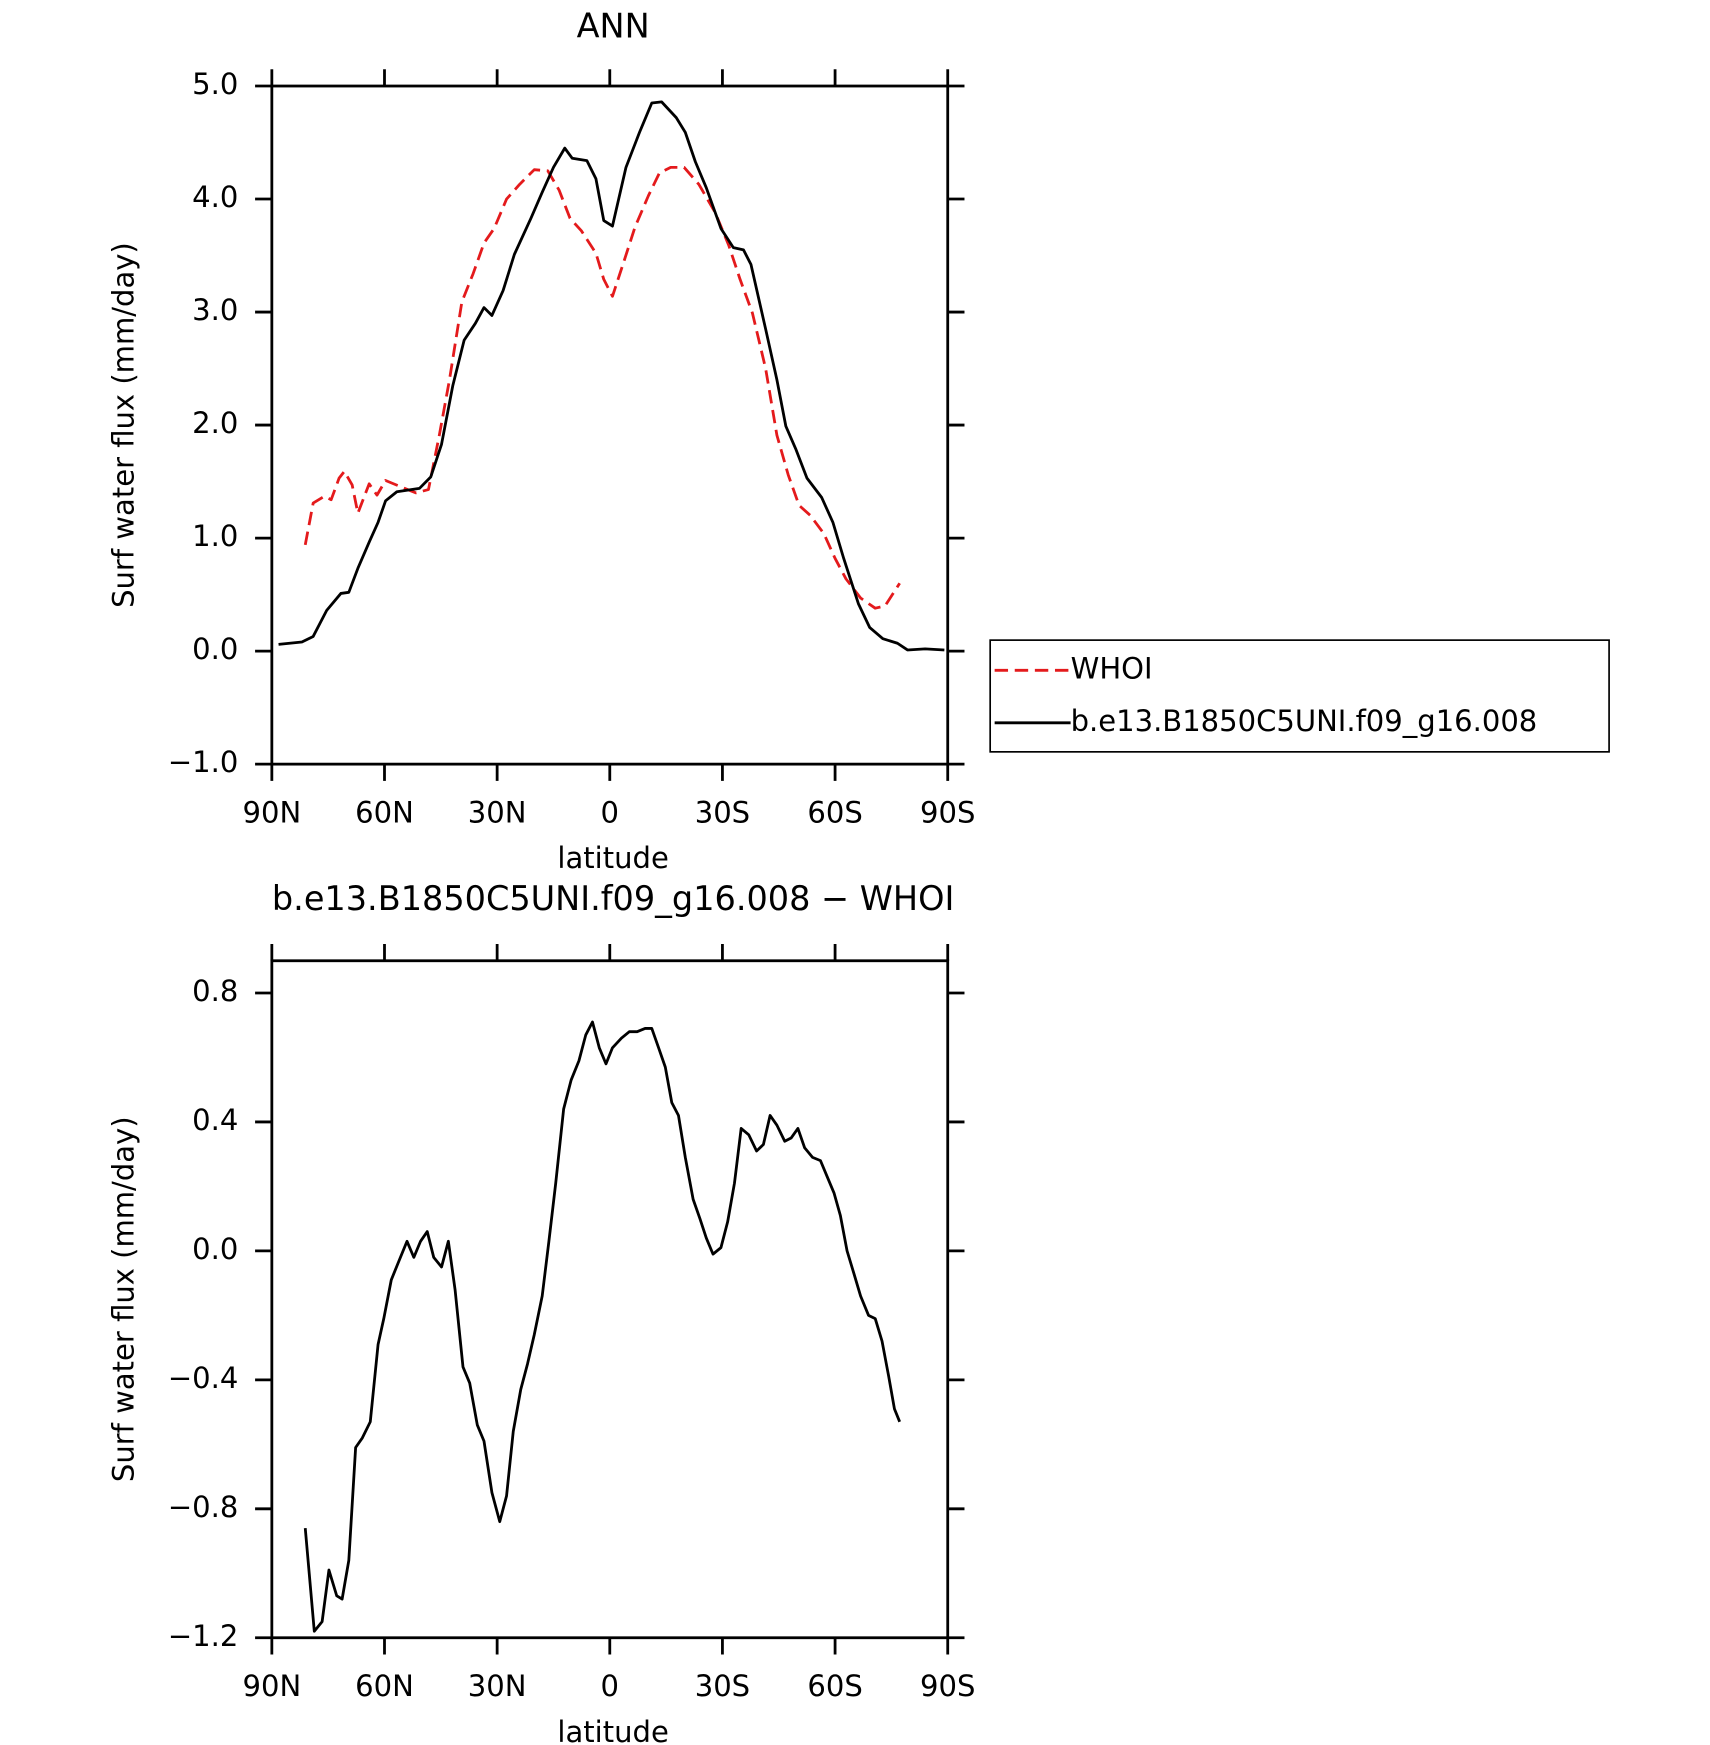 Image resolution: width=1710 pixels, height=1745 pixels. Describe the element at coordinates (1299, 696) in the screenshot. I see `legend-box` at that location.